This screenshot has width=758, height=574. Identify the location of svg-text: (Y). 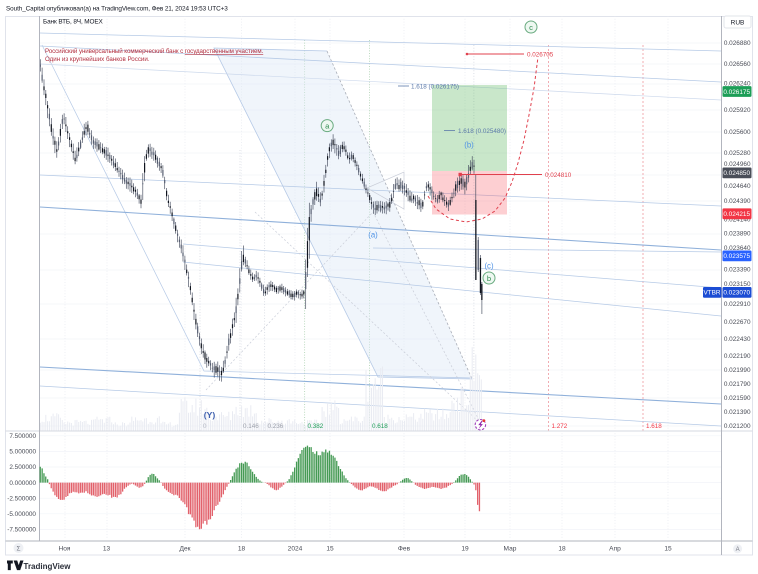
(210, 415).